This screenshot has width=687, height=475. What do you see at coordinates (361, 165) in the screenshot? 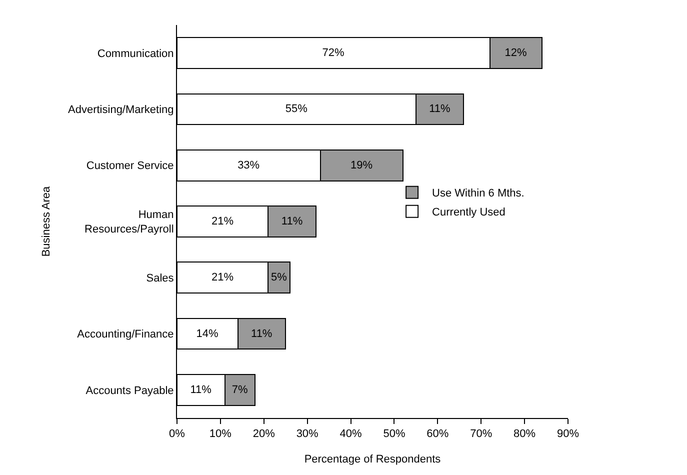
I see `data-label: 19%` at bounding box center [361, 165].